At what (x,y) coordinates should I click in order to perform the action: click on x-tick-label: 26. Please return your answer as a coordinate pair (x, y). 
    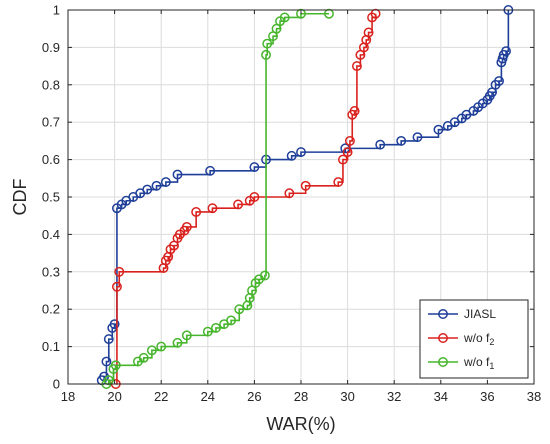
    Looking at the image, I should click on (254, 396).